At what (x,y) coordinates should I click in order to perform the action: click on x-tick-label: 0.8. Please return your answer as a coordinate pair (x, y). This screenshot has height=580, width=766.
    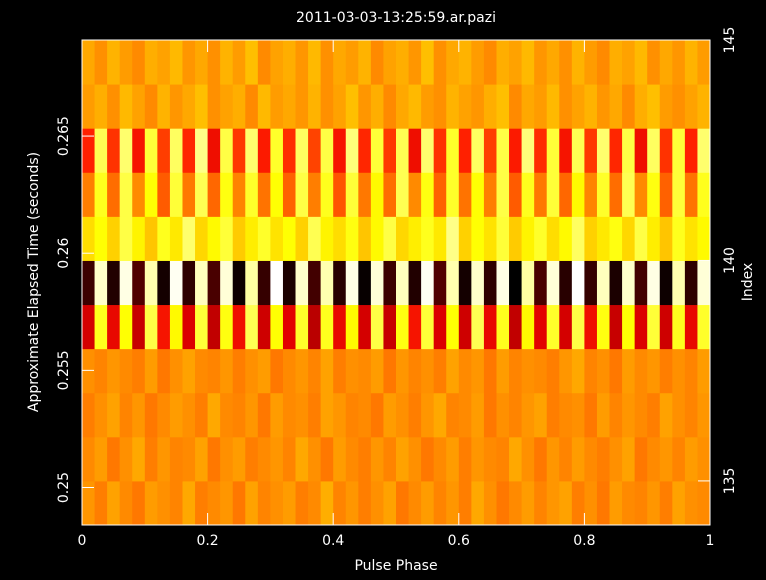
    Looking at the image, I should click on (584, 541).